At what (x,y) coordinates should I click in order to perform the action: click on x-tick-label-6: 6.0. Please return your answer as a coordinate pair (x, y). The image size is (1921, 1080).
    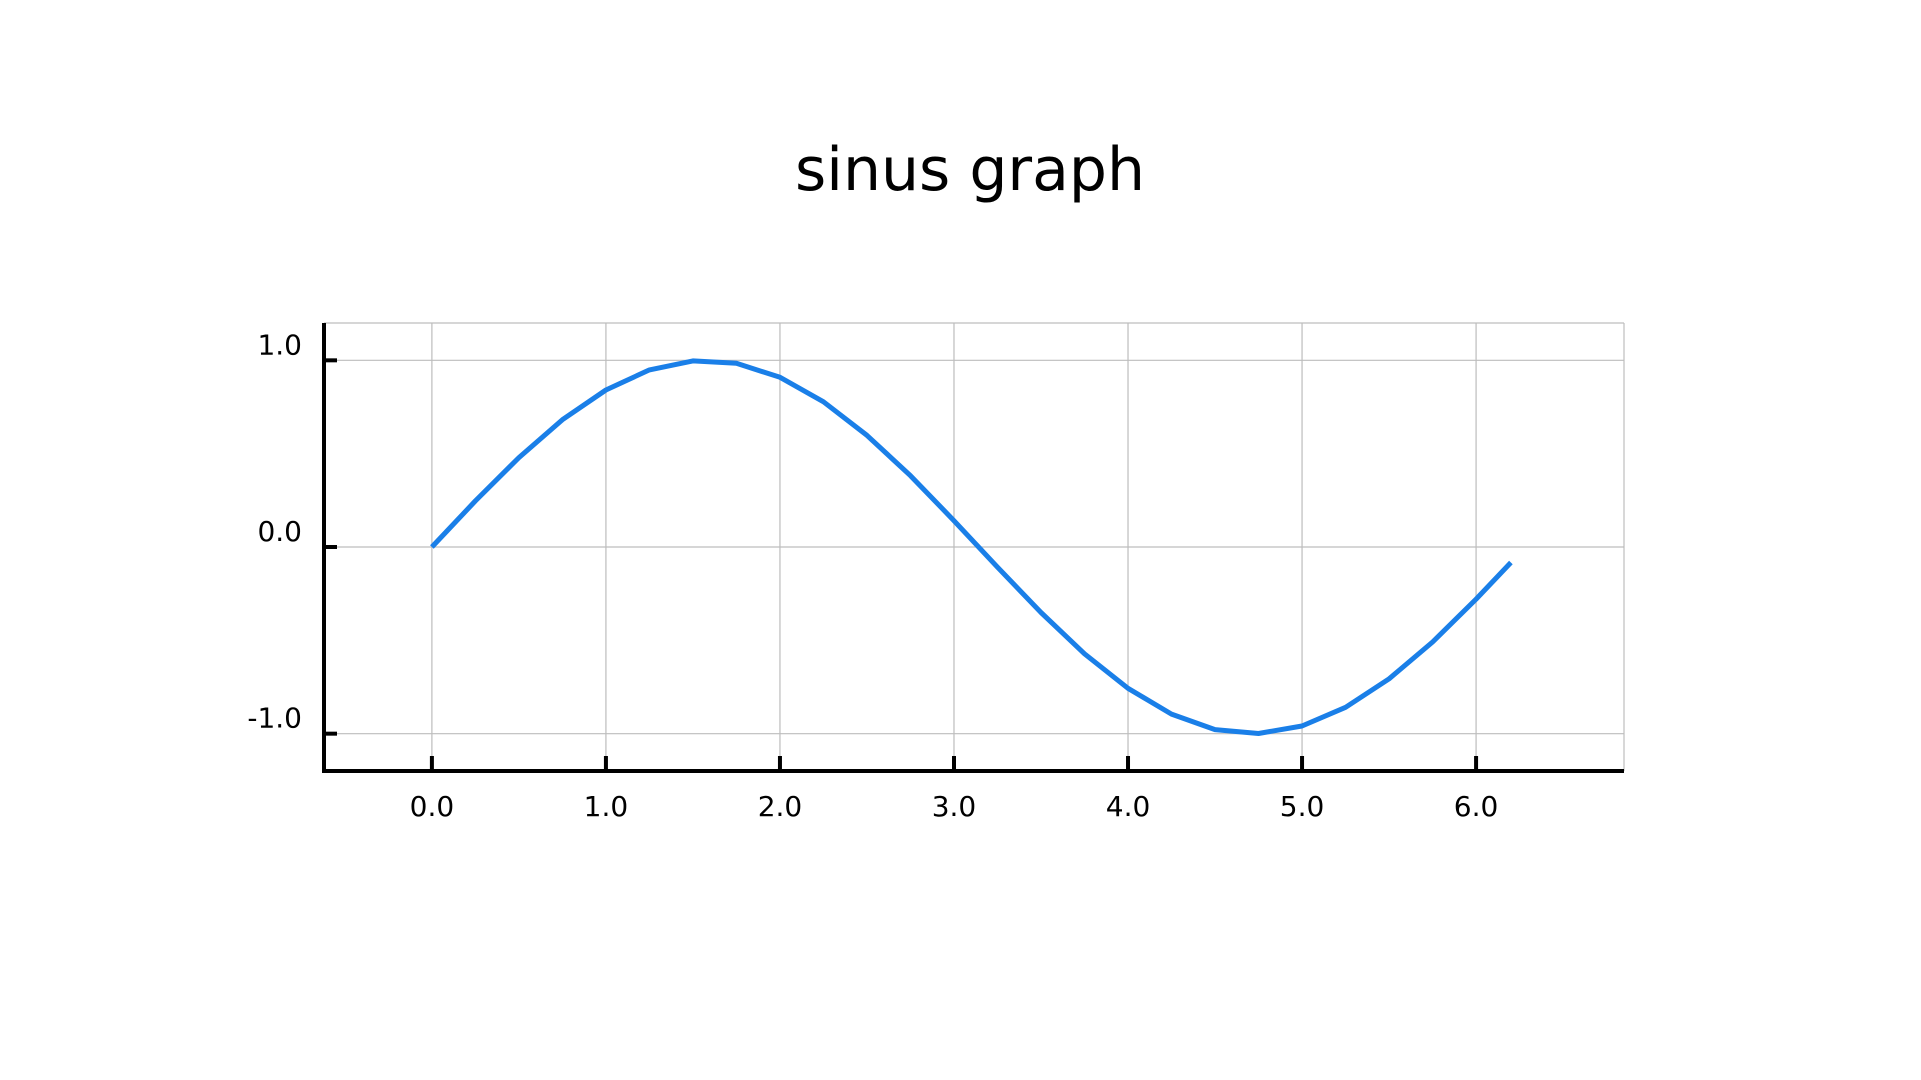
    Looking at the image, I should click on (1476, 806).